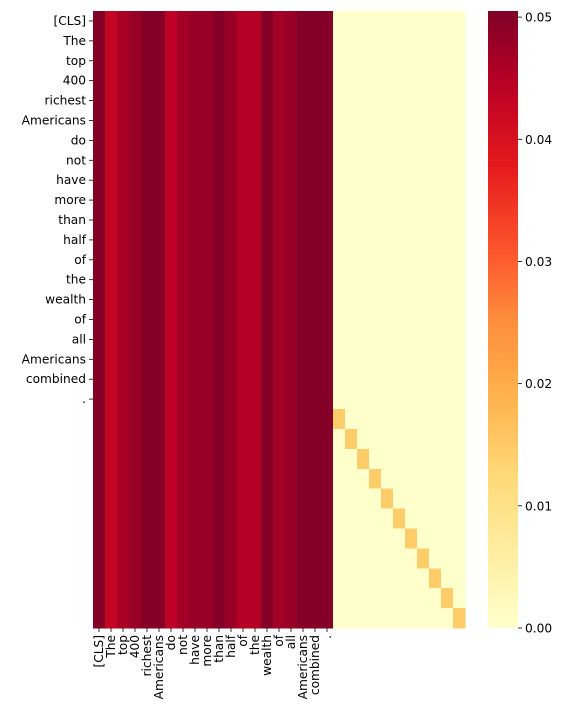  Describe the element at coordinates (535, 323) in the screenshot. I see `colorbar-ticks: 0.00 0.01 0.02 0.03 0.04 0.05` at that location.